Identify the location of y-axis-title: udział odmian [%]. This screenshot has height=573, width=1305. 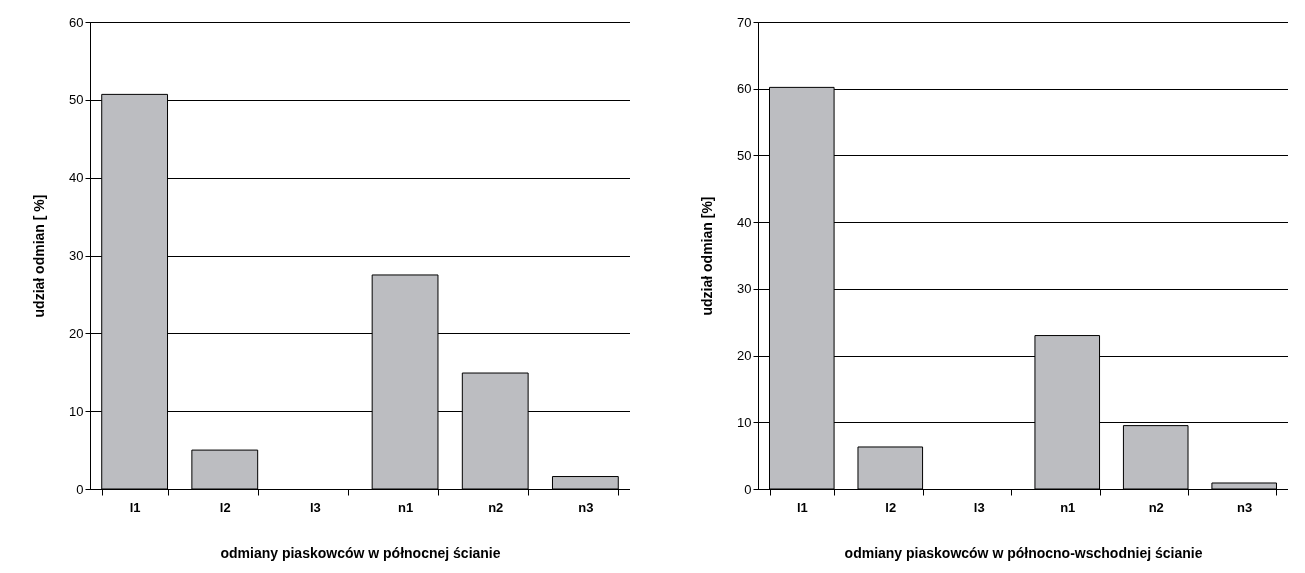
(707, 256).